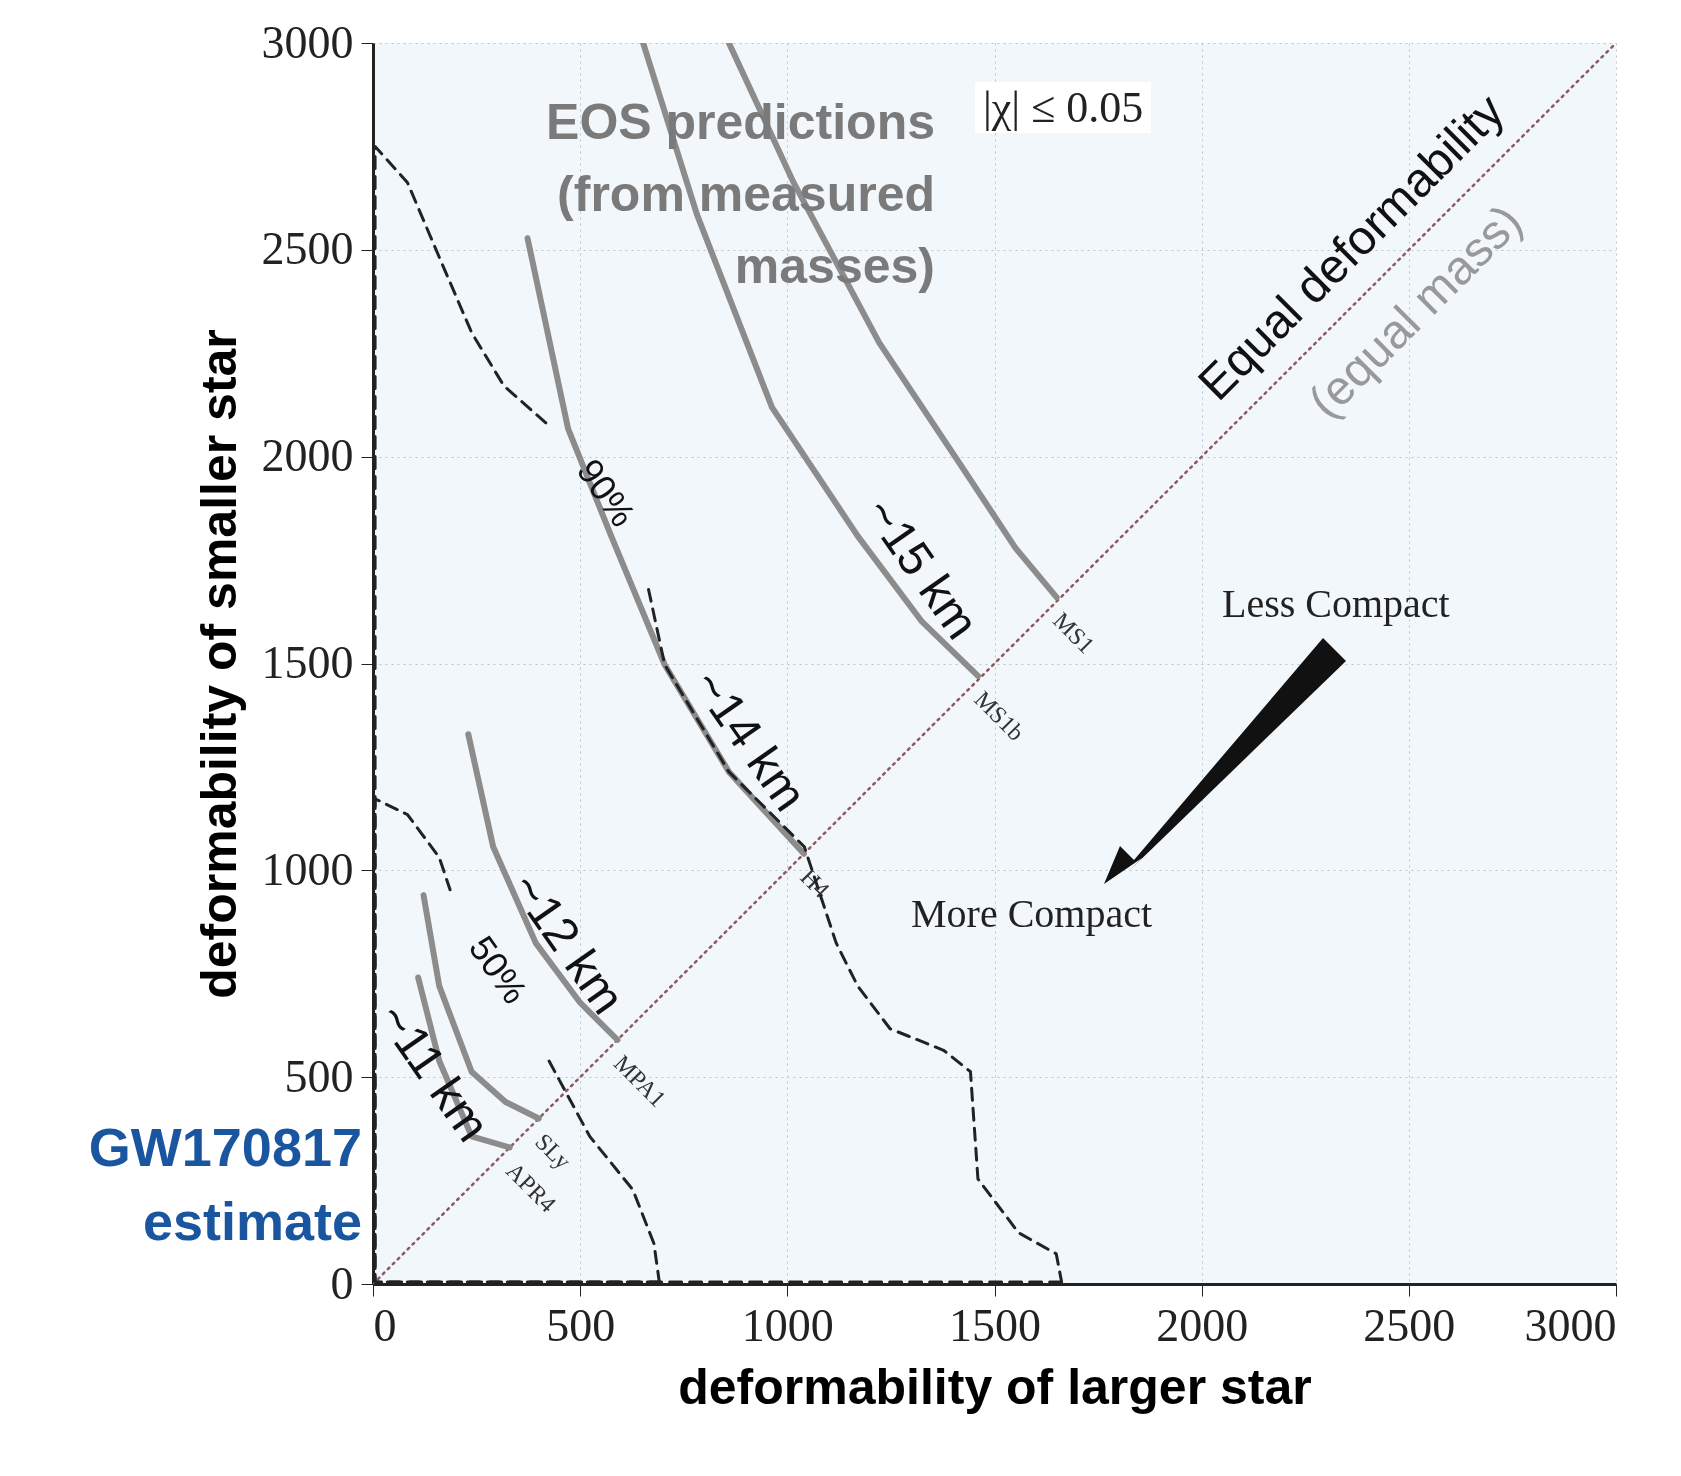 Image resolution: width=1681 pixels, height=1476 pixels. Describe the element at coordinates (307, 456) in the screenshot. I see `y-tick-label: 2000` at that location.